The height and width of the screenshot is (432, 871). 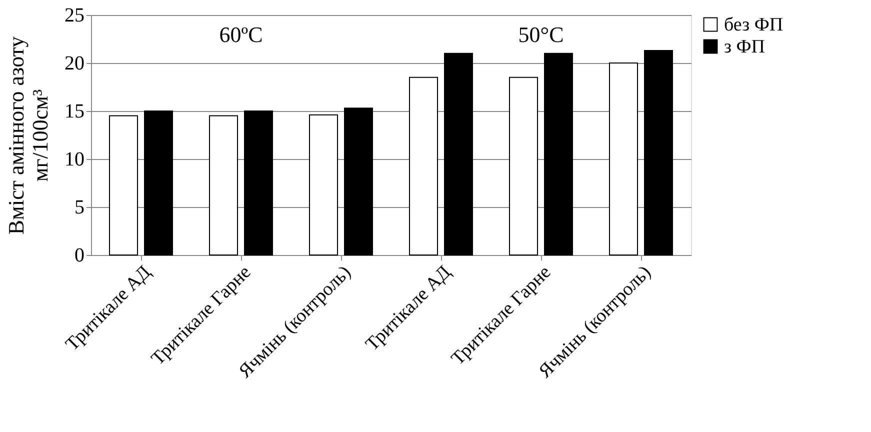 I want to click on y-tick-label: 5, so click(x=79, y=207).